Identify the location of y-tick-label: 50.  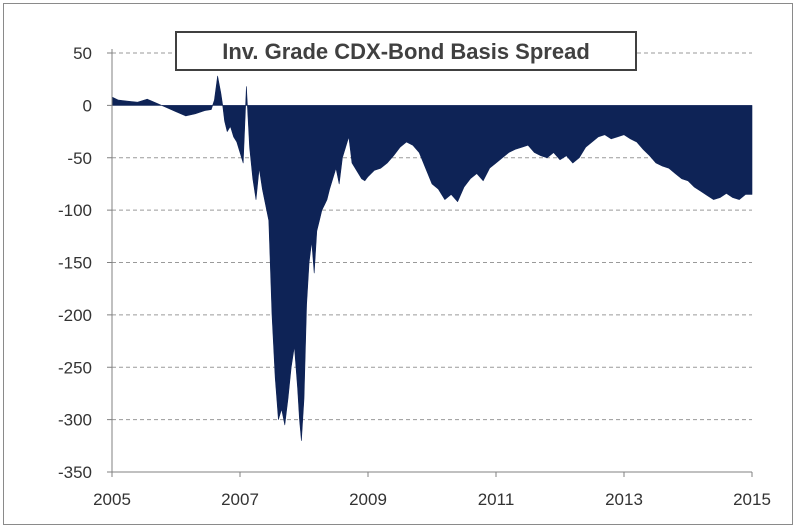
(82, 53).